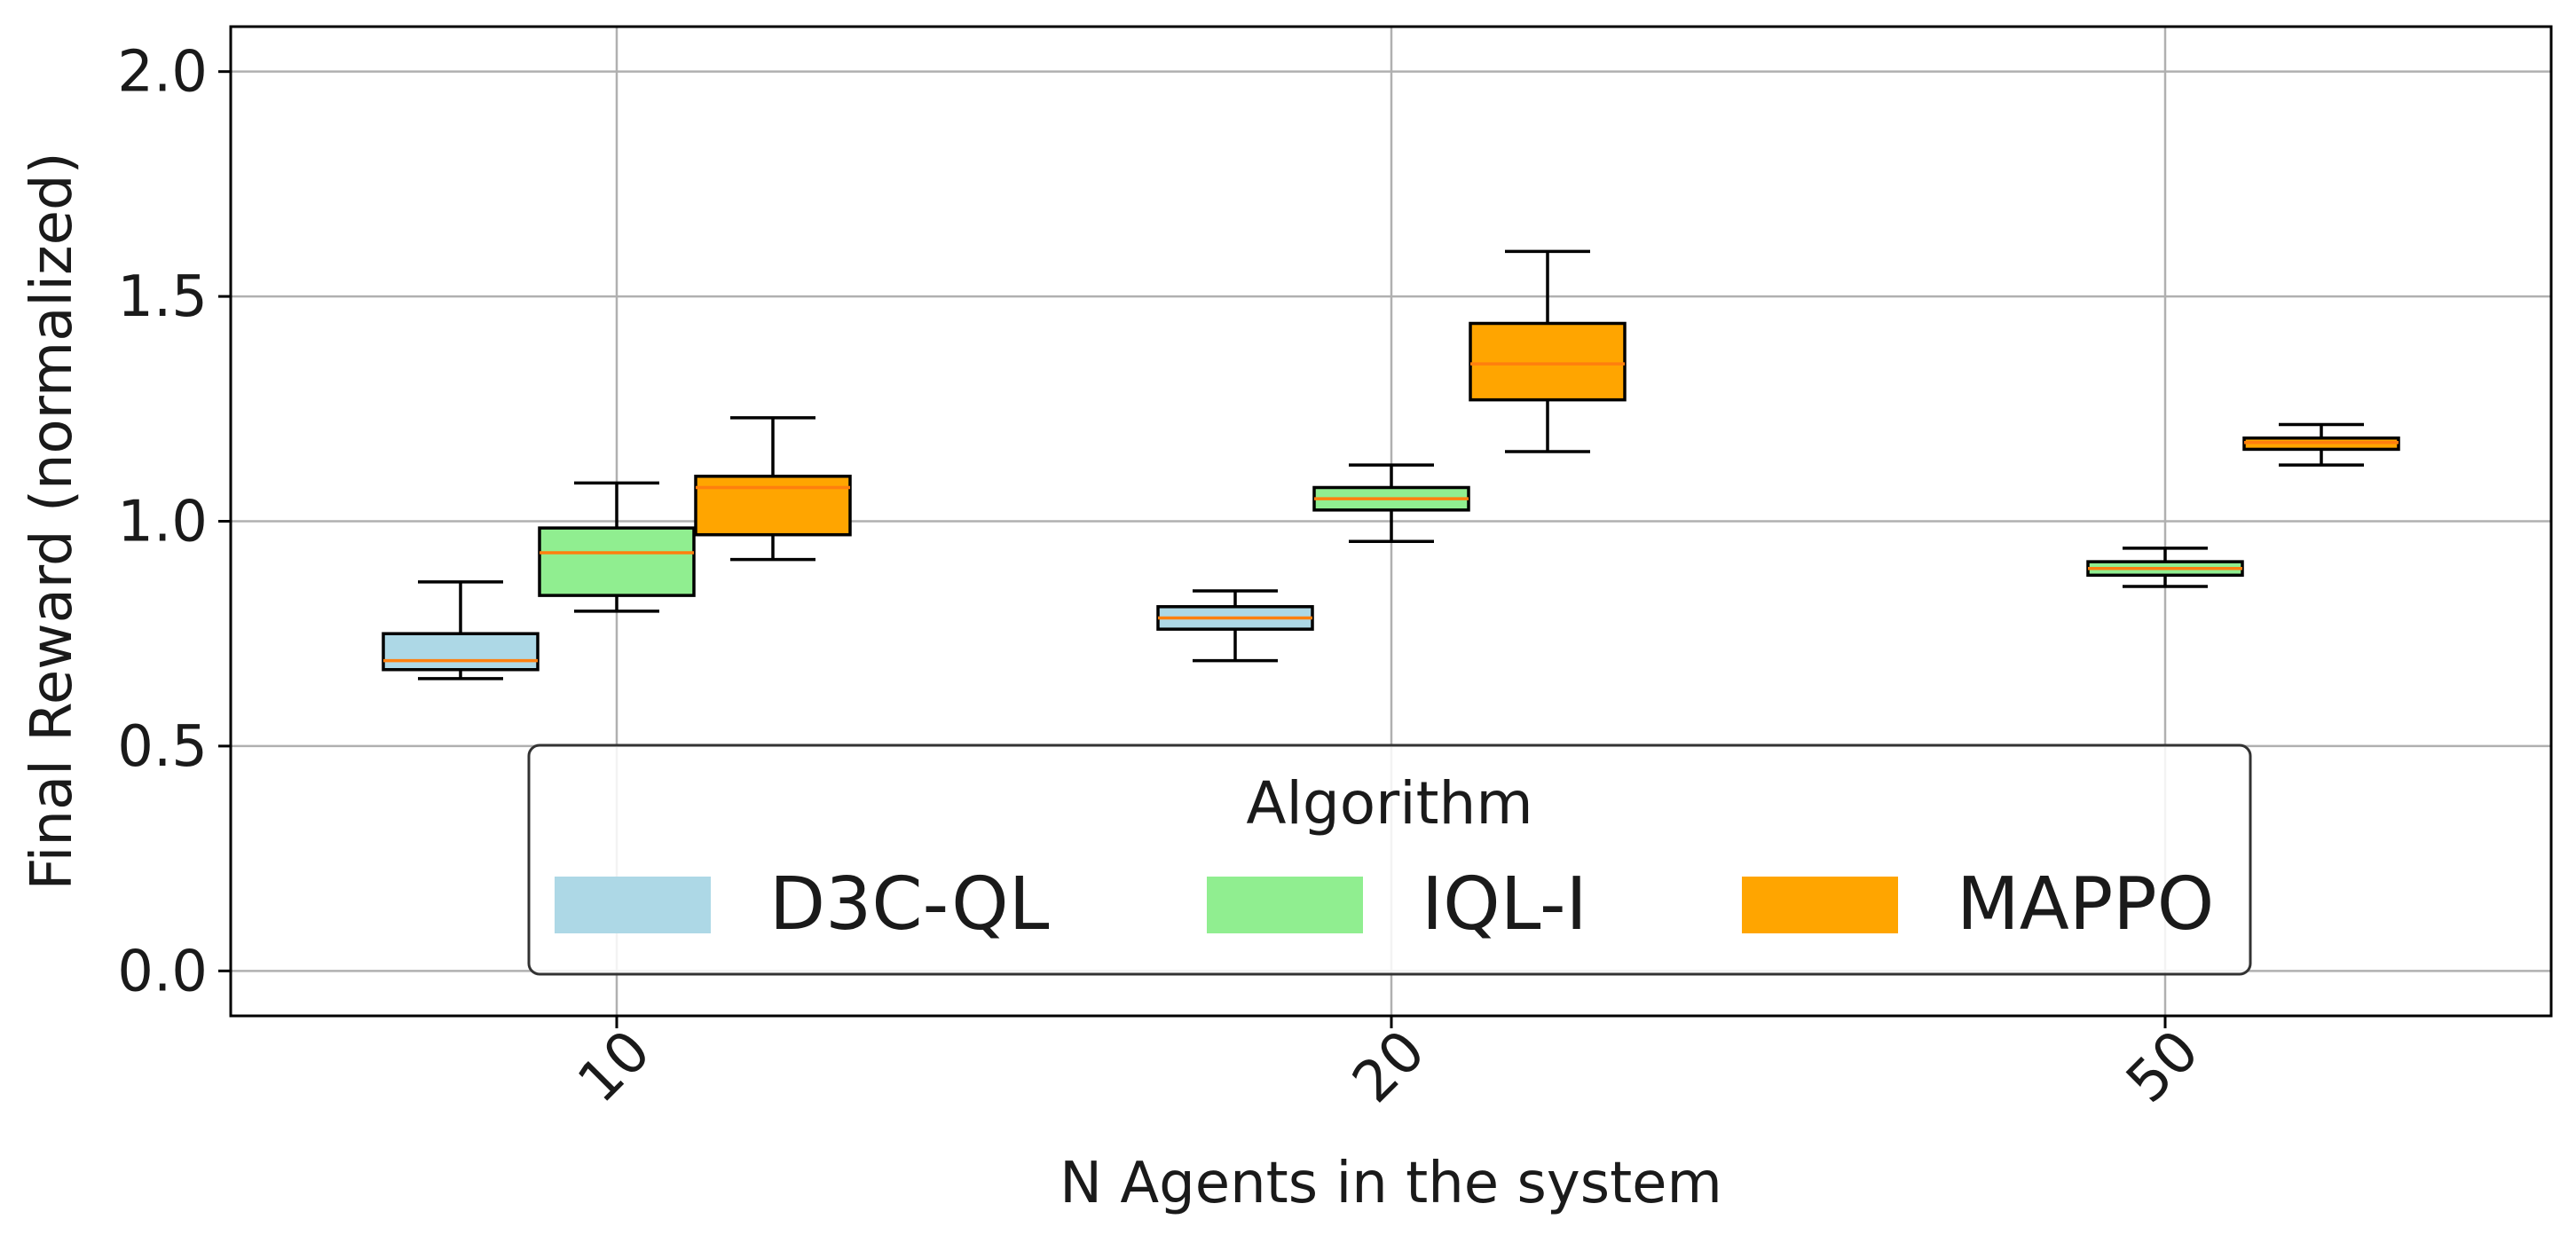  I want to click on y-tick-label: 1.0, so click(162, 522).